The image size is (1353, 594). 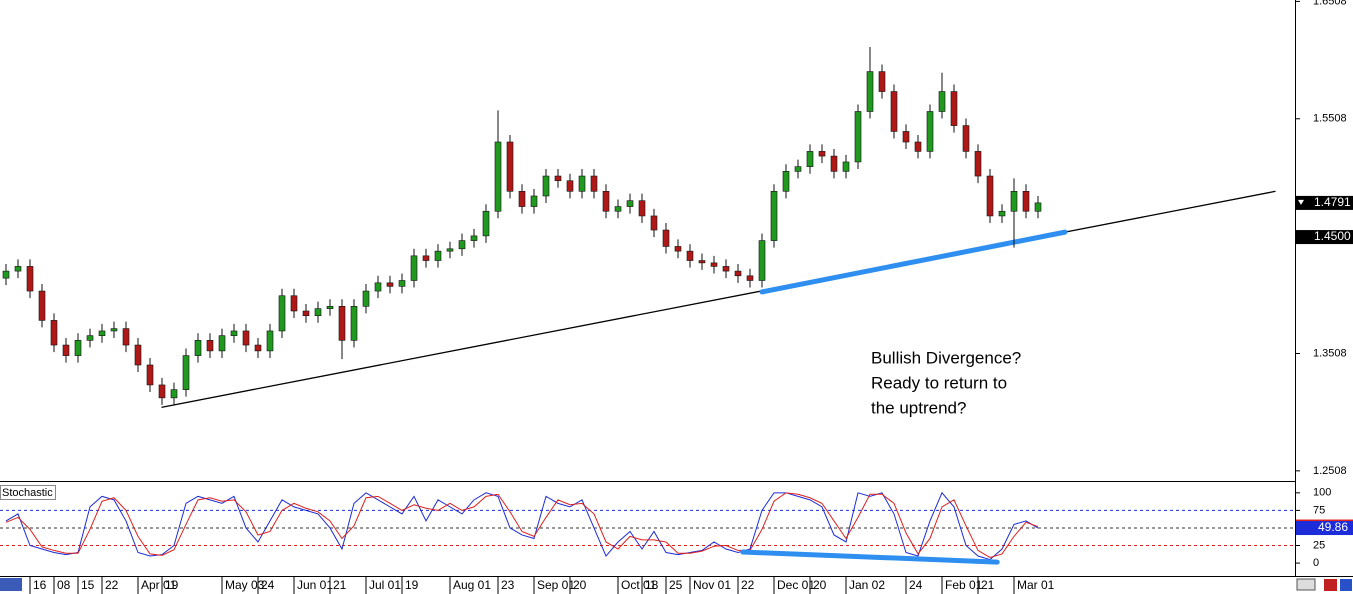 What do you see at coordinates (40, 585) in the screenshot?
I see `x-tick-label: 16` at bounding box center [40, 585].